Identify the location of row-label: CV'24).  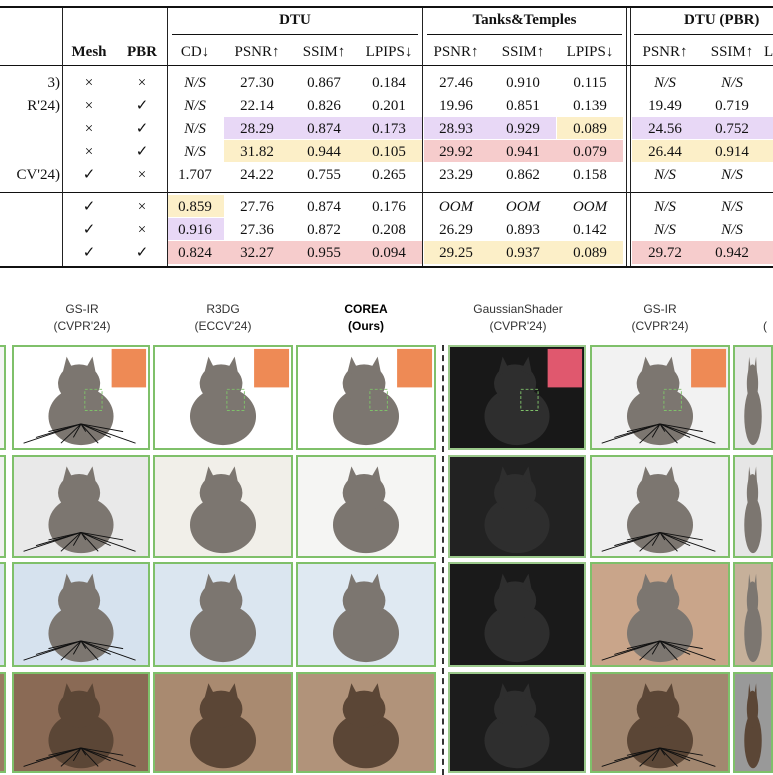
(38, 175).